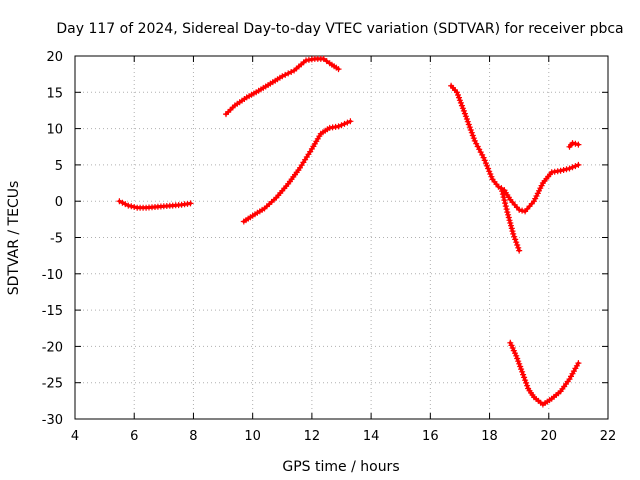 Image resolution: width=640 pixels, height=480 pixels. What do you see at coordinates (549, 436) in the screenshot?
I see `x-tick-label: 20` at bounding box center [549, 436].